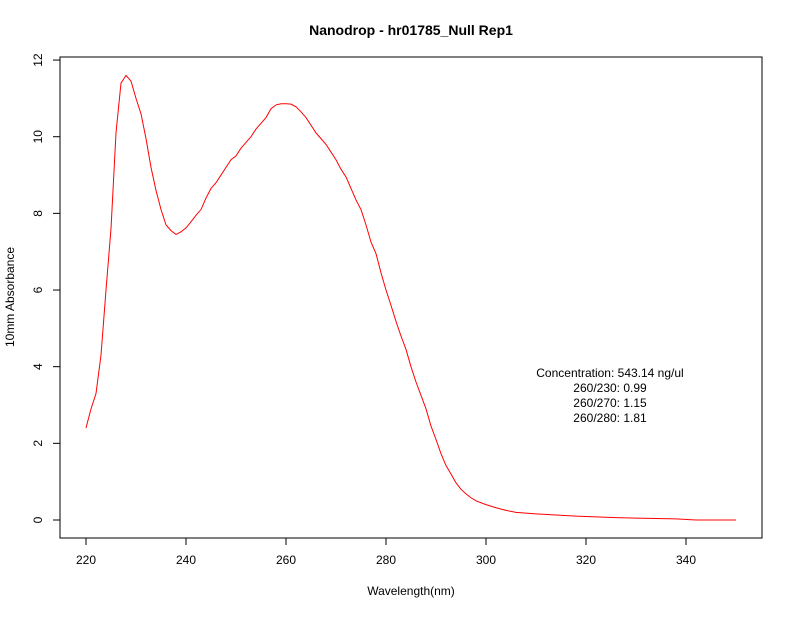  I want to click on y-tick-label: 2, so click(38, 443).